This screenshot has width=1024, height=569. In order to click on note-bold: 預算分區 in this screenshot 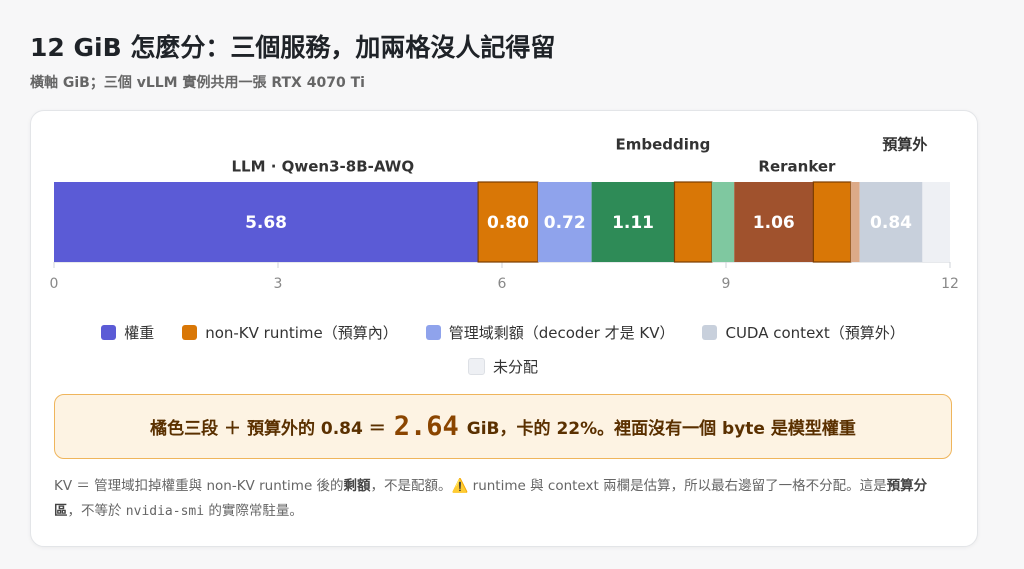, I will do `click(491, 498)`.